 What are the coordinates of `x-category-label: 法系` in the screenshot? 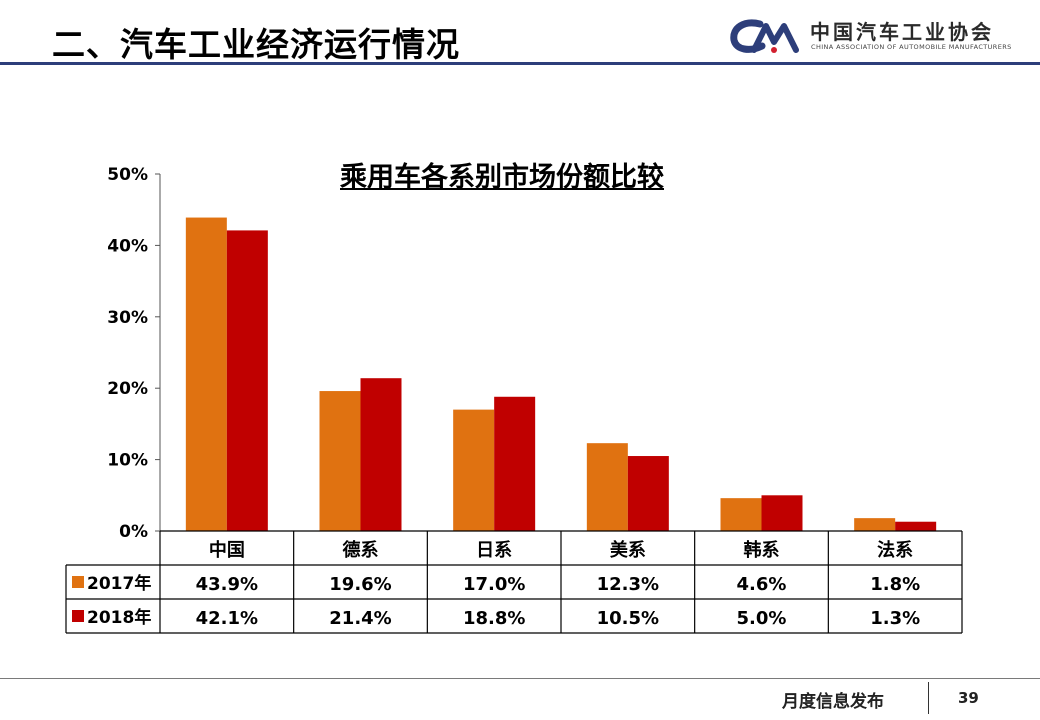 It's located at (895, 550).